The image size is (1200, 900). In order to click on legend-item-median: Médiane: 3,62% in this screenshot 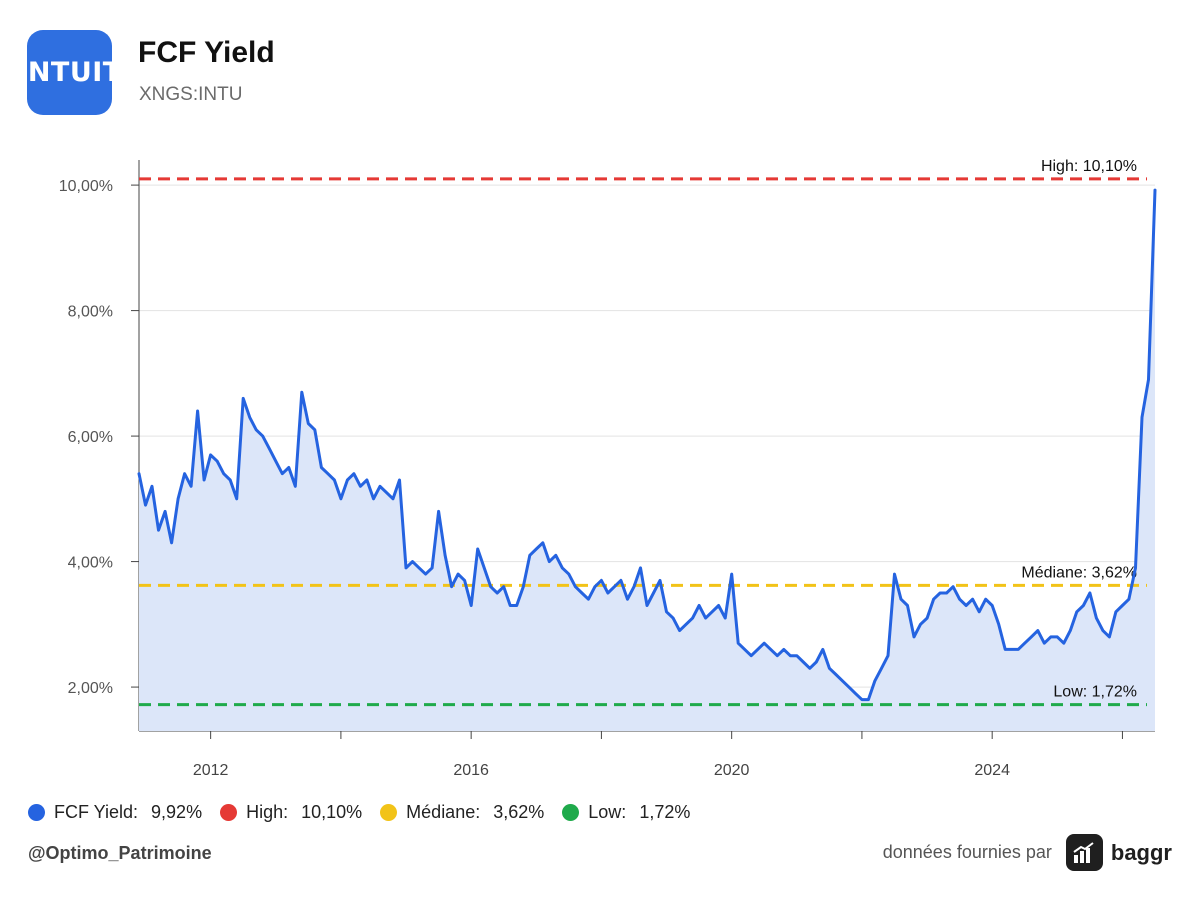, I will do `click(462, 812)`.